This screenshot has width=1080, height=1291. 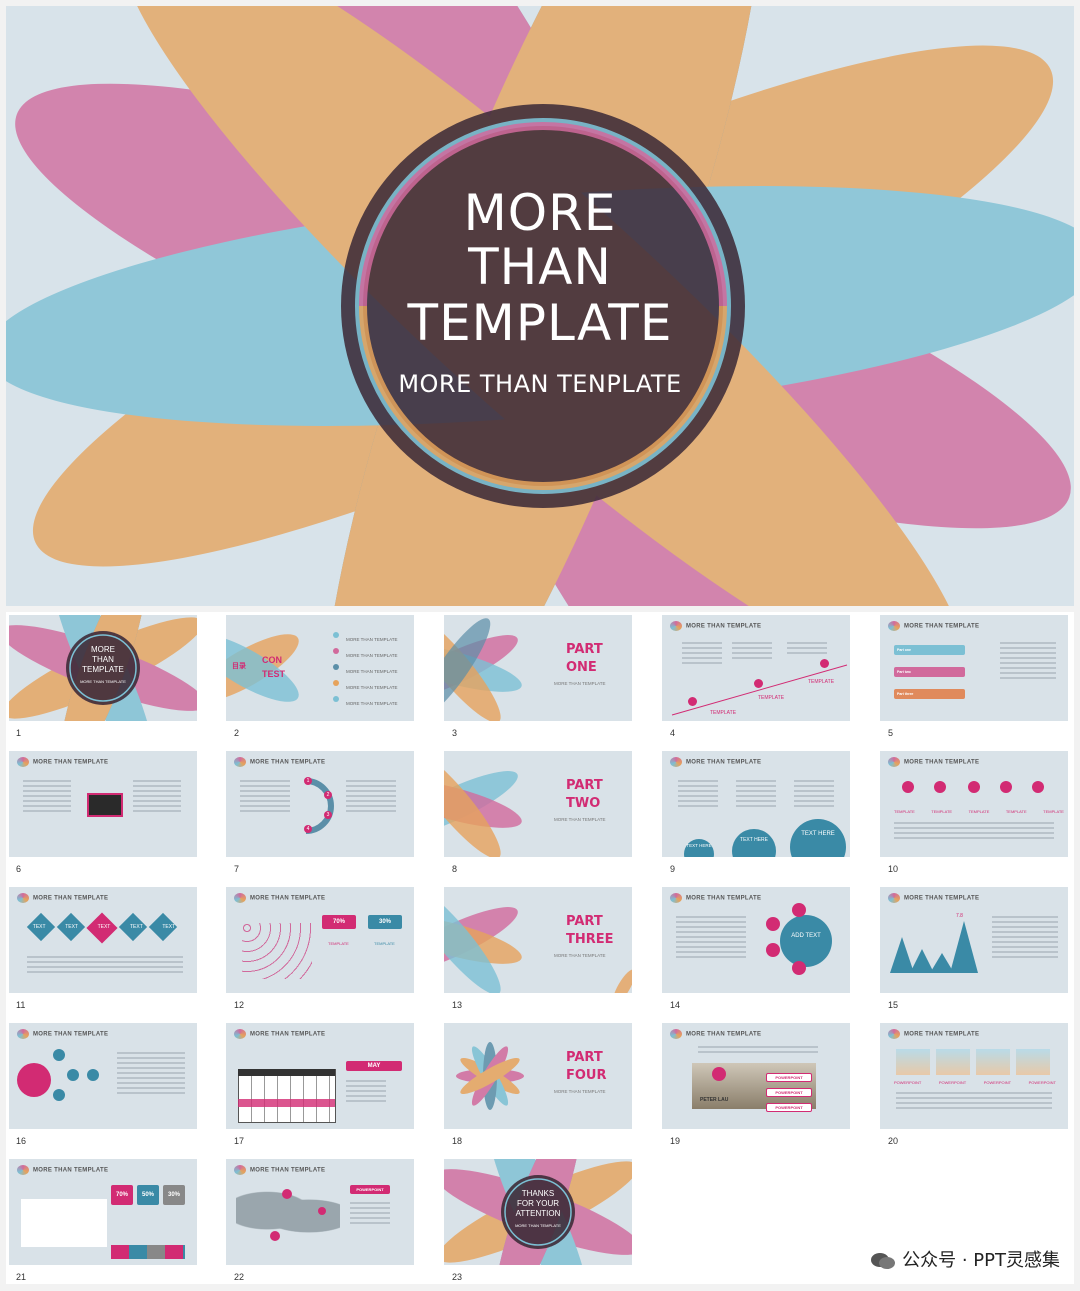 I want to click on arc-steps, so click(x=319, y=806).